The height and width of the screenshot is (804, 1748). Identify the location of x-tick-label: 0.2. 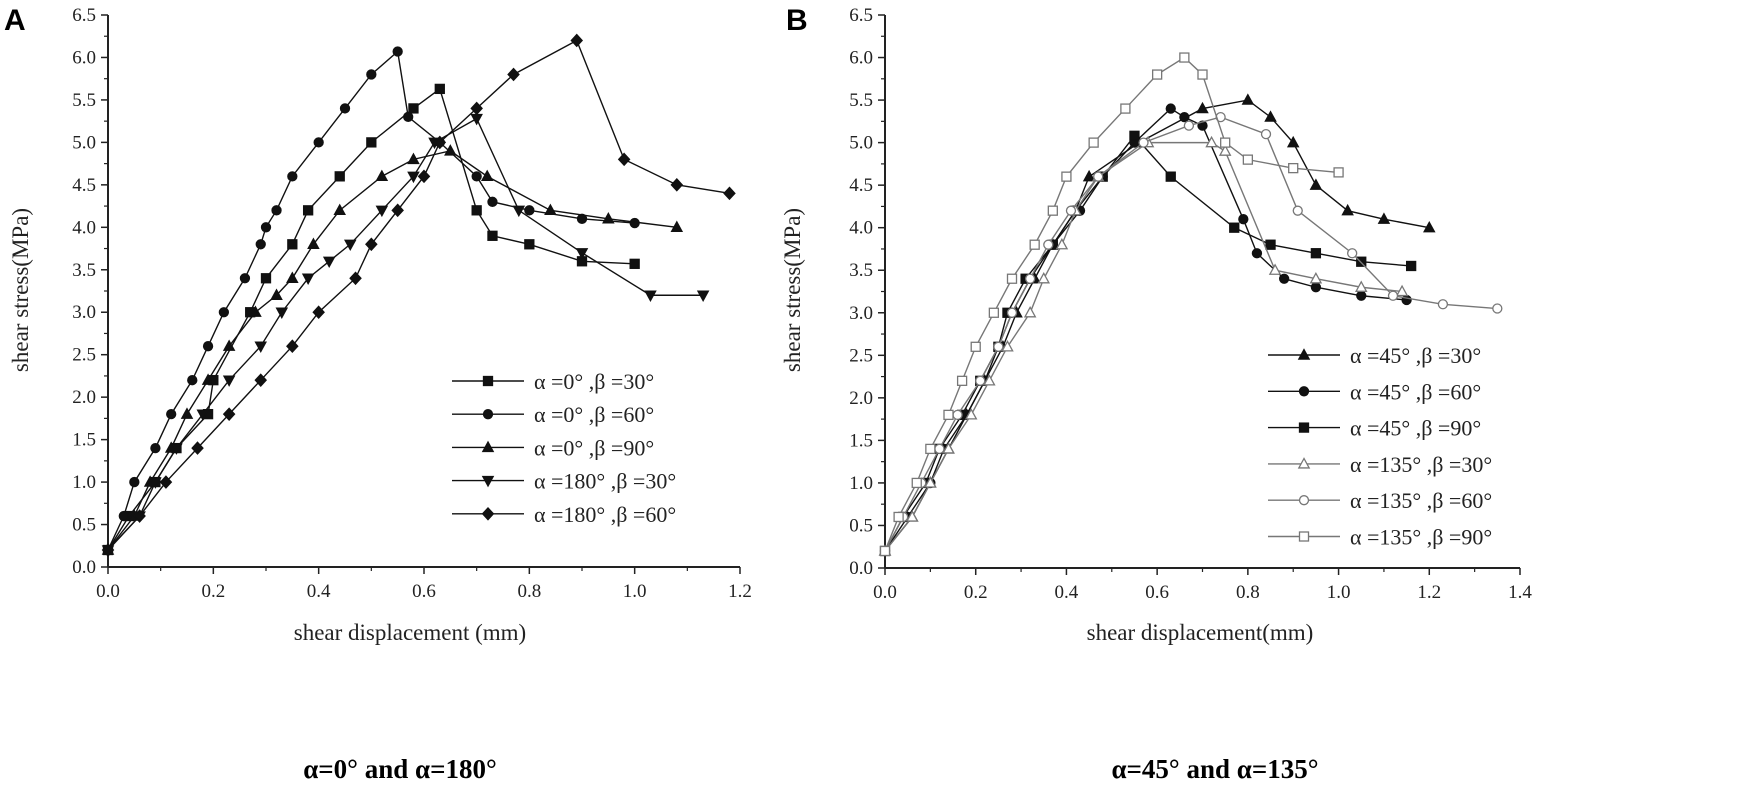
(976, 592).